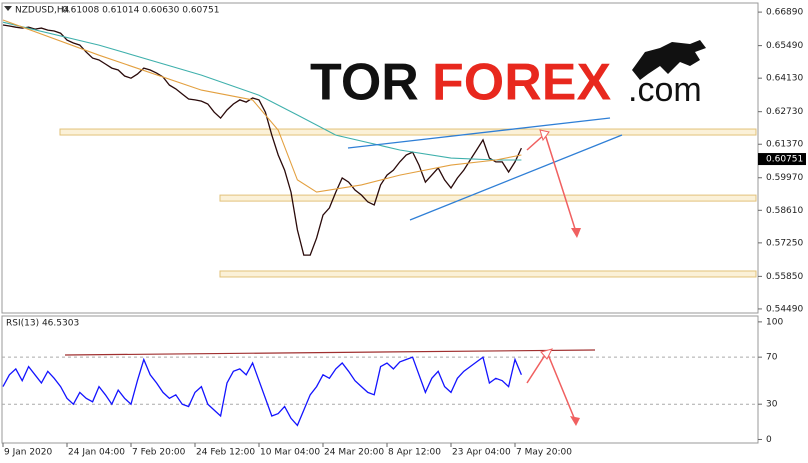 The height and width of the screenshot is (463, 808). Describe the element at coordinates (481, 453) in the screenshot. I see `x-tick-label: 23 Apr 04:00` at that location.